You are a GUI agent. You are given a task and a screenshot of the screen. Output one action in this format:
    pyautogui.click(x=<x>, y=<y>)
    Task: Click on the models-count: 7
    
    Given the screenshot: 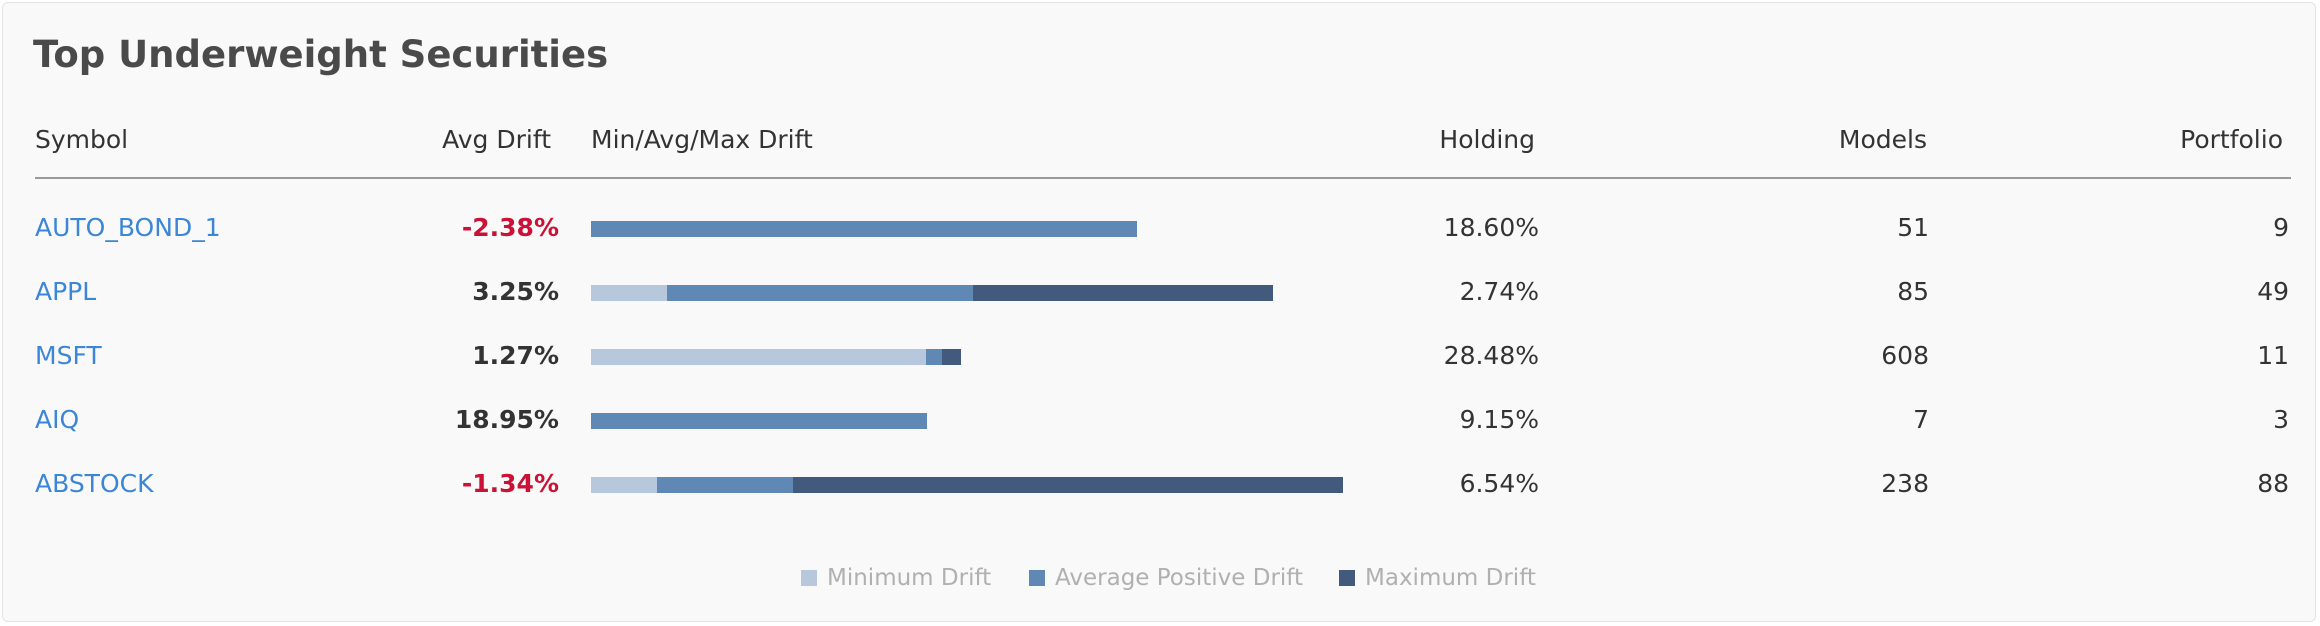 What is the action you would take?
    pyautogui.click(x=1921, y=419)
    